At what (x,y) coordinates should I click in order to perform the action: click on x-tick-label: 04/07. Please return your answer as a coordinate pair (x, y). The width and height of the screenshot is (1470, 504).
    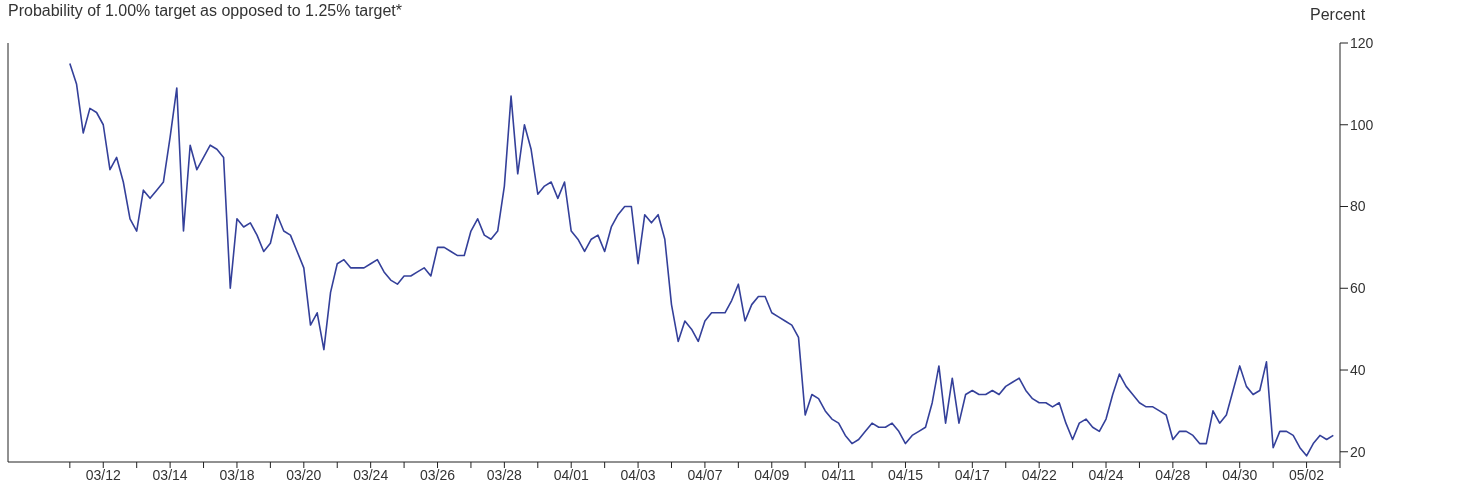
    Looking at the image, I should click on (705, 474).